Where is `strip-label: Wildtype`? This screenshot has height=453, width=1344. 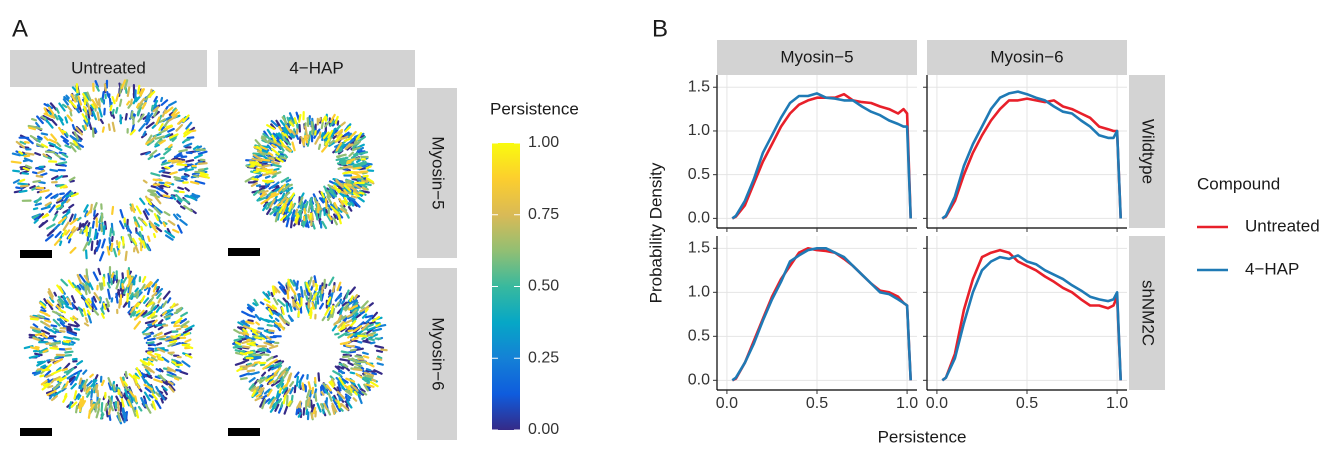 strip-label: Wildtype is located at coordinates (1148, 151).